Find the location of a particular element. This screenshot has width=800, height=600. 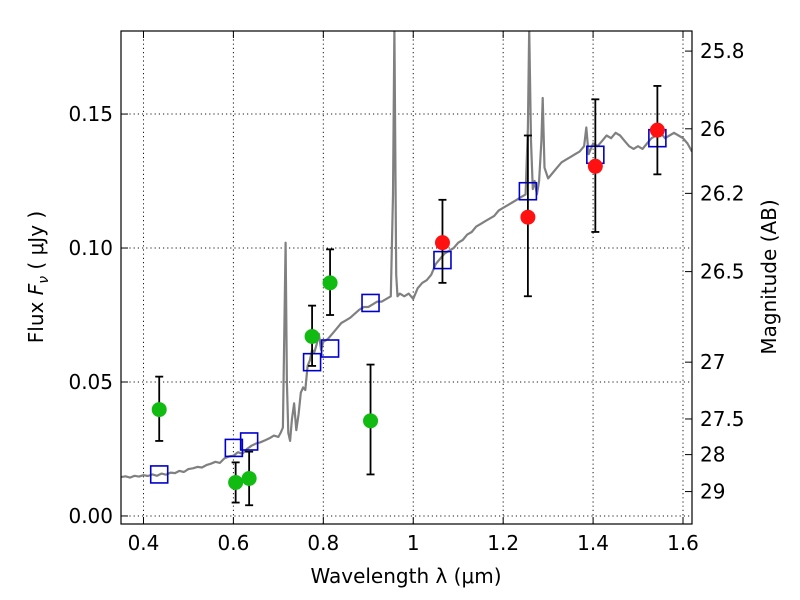

x-tick-label-3: 1 is located at coordinates (413, 543).